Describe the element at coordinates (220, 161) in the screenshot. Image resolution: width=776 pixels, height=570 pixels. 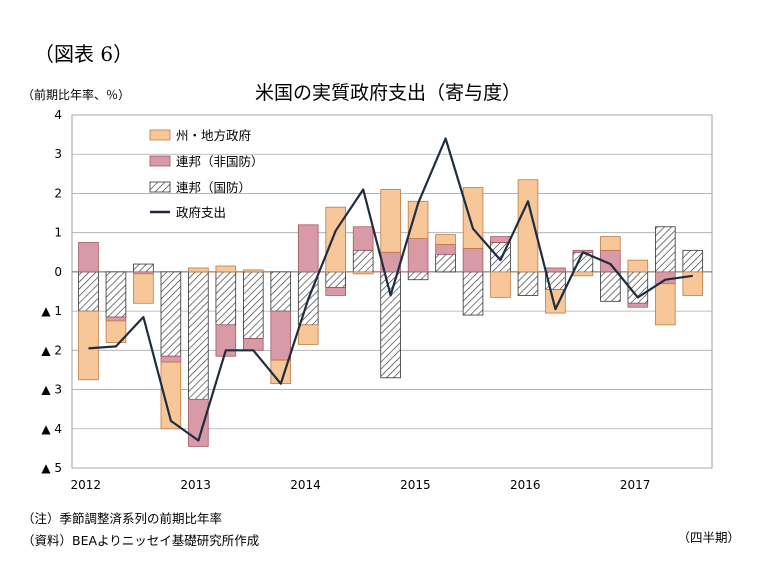
I see `legend-label-federal-nondefense: 連邦（非国防）` at that location.